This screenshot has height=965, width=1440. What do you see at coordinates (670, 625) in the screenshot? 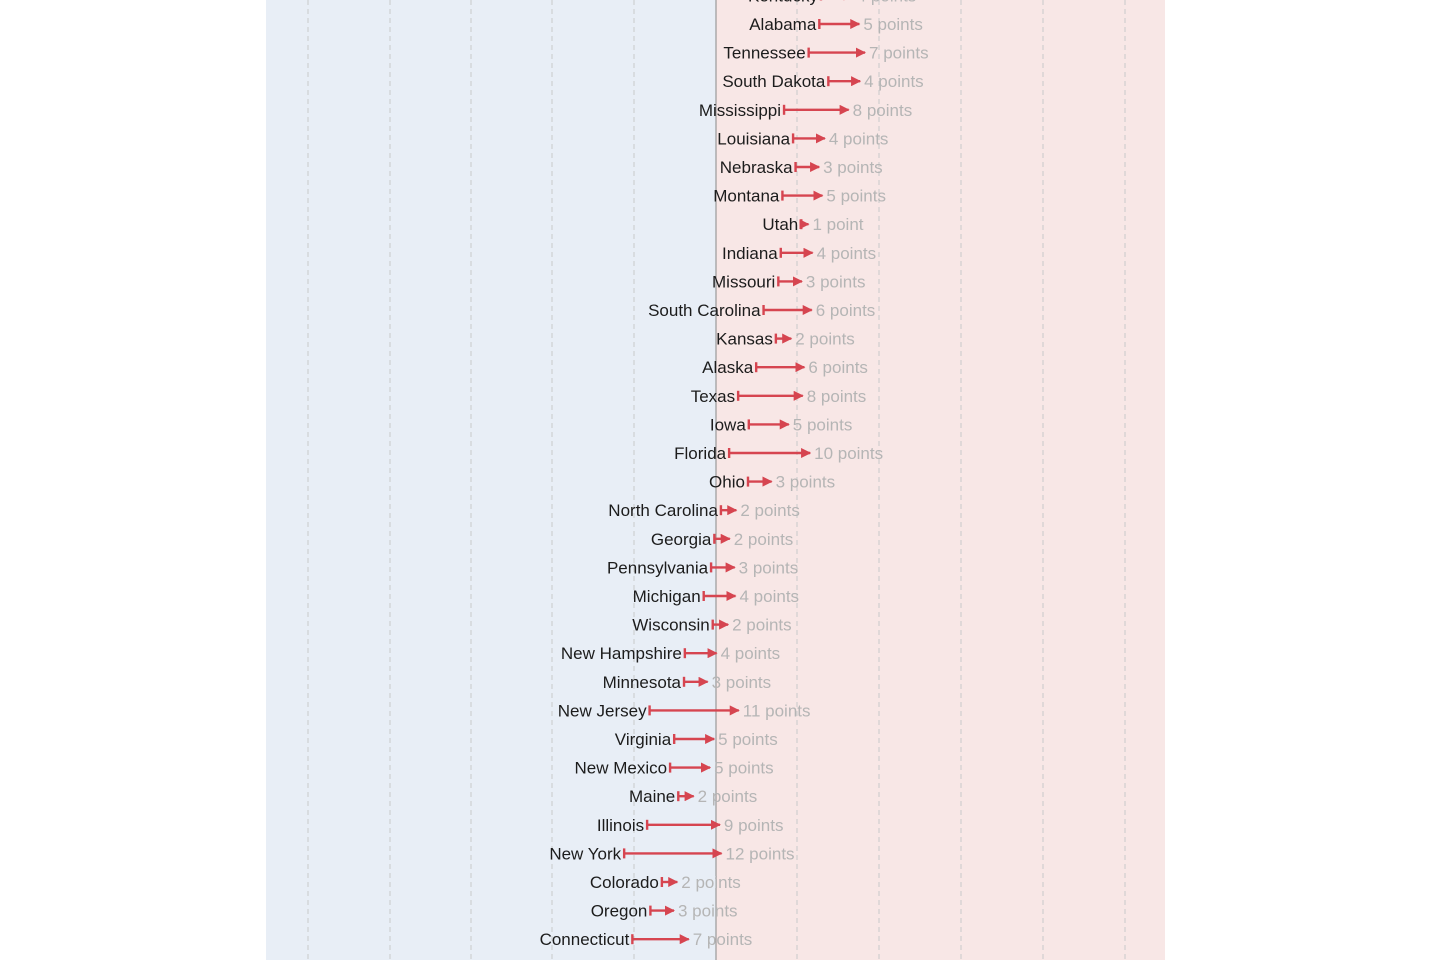
I see `state-label: Wisconsin` at bounding box center [670, 625].